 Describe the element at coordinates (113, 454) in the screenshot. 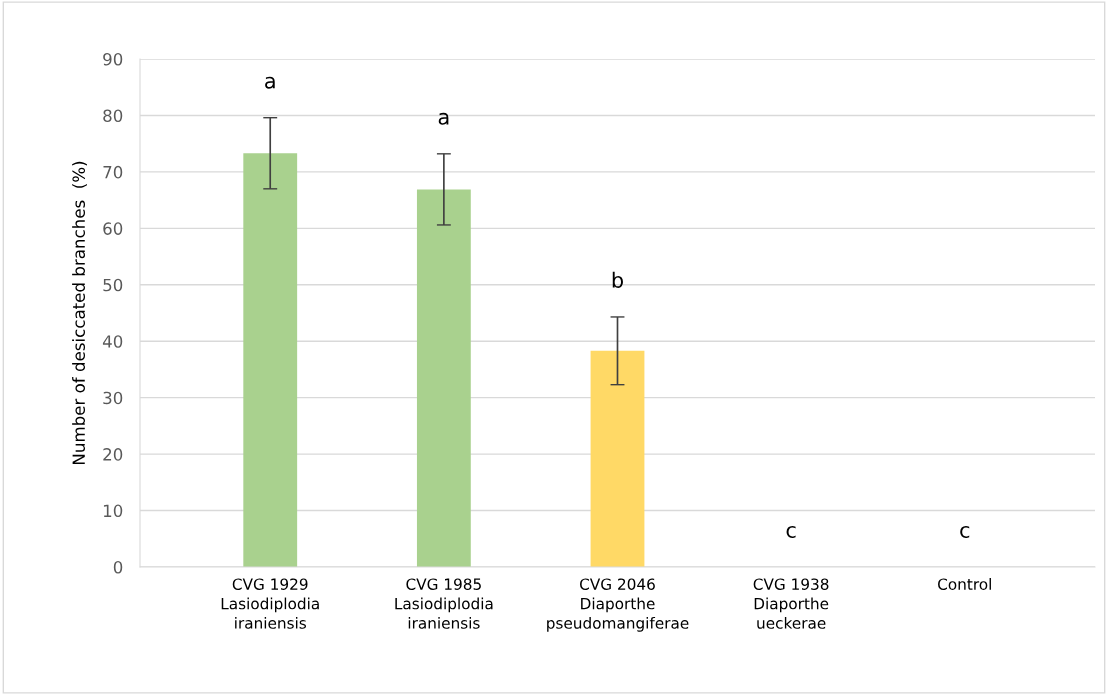

I see `y-tick-label: 20` at that location.